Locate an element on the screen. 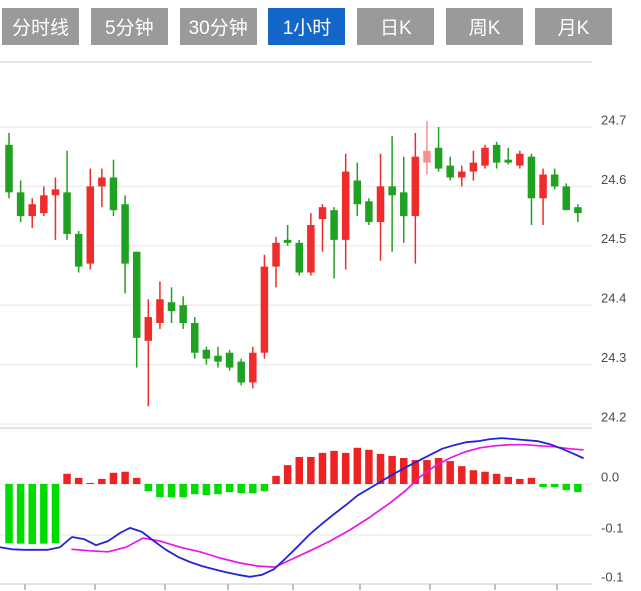  axis-label: 24.7 is located at coordinates (613, 119).